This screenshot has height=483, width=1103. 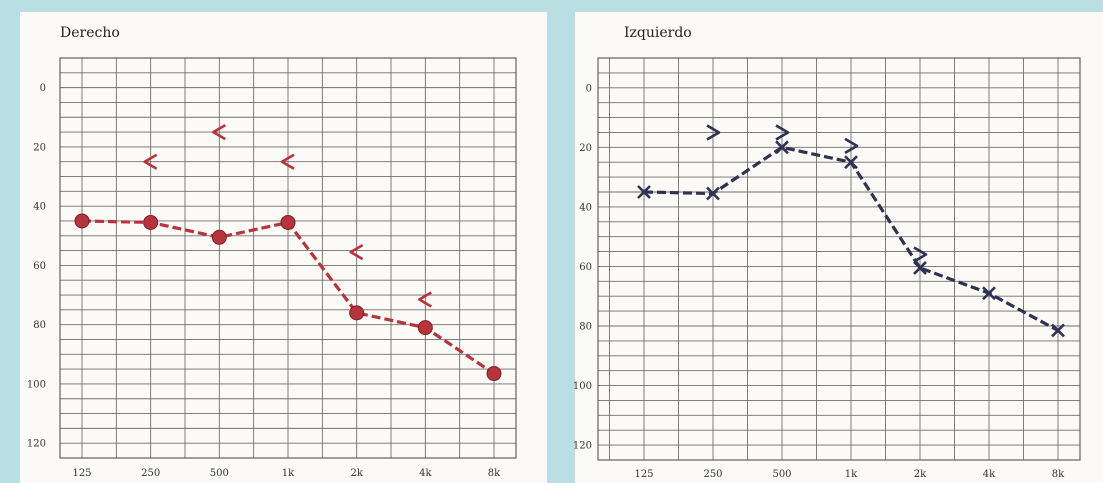 I want to click on right-ear-title: Derecho, so click(x=90, y=33).